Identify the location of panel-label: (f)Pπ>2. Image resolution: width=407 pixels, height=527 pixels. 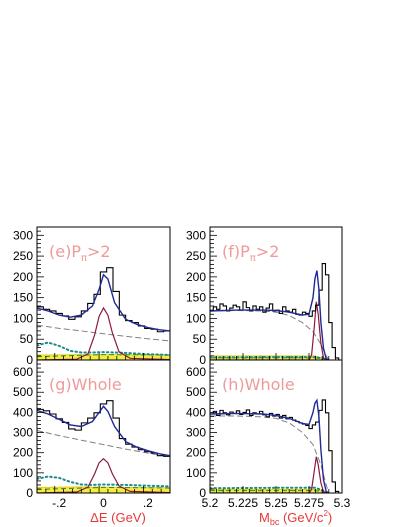
(250, 253).